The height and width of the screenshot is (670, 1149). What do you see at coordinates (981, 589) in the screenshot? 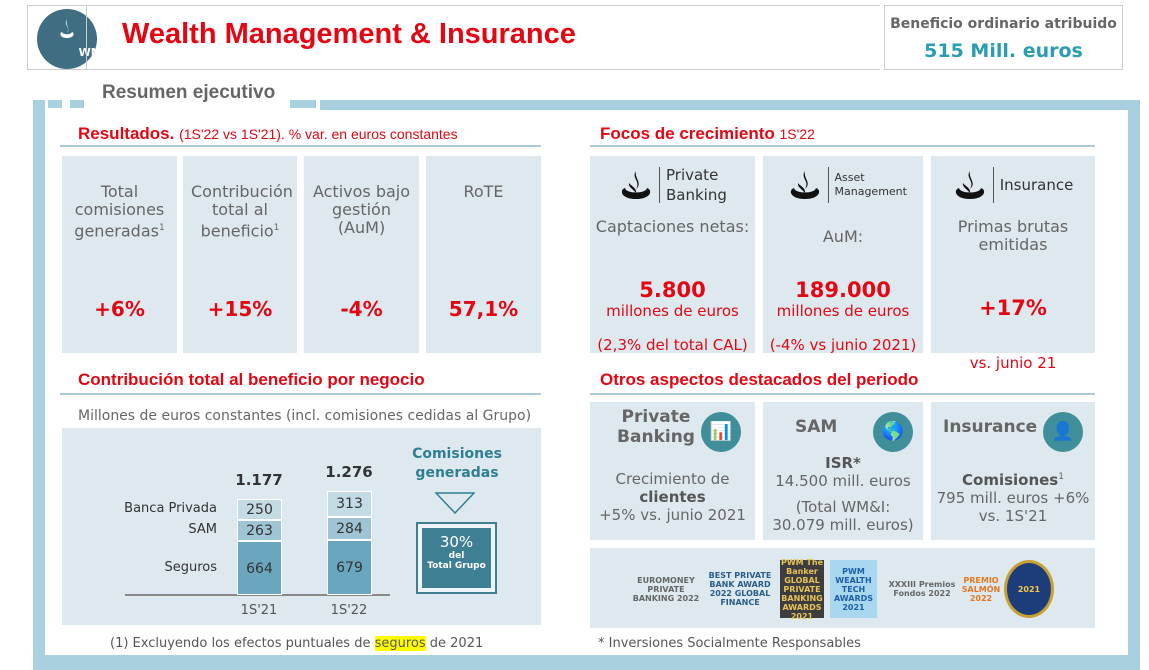
I see `award-badge: PREMIO SALMÓN 2022` at bounding box center [981, 589].